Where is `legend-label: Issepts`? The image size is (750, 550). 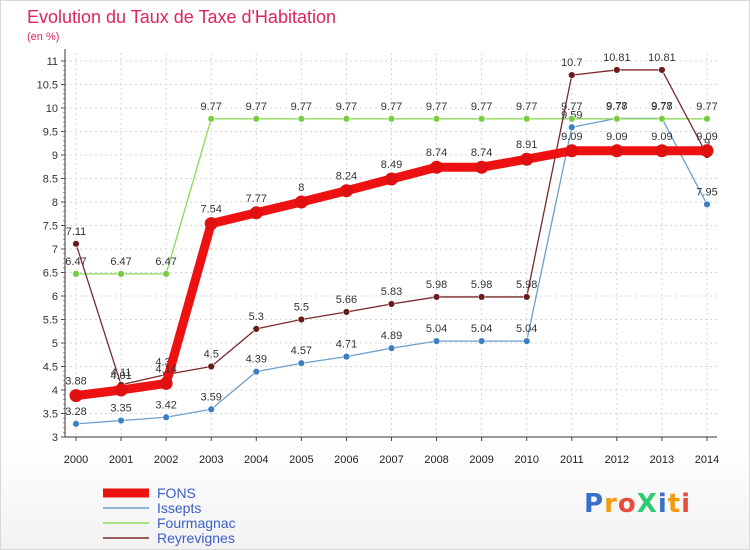
legend-label: Issepts is located at coordinates (179, 508).